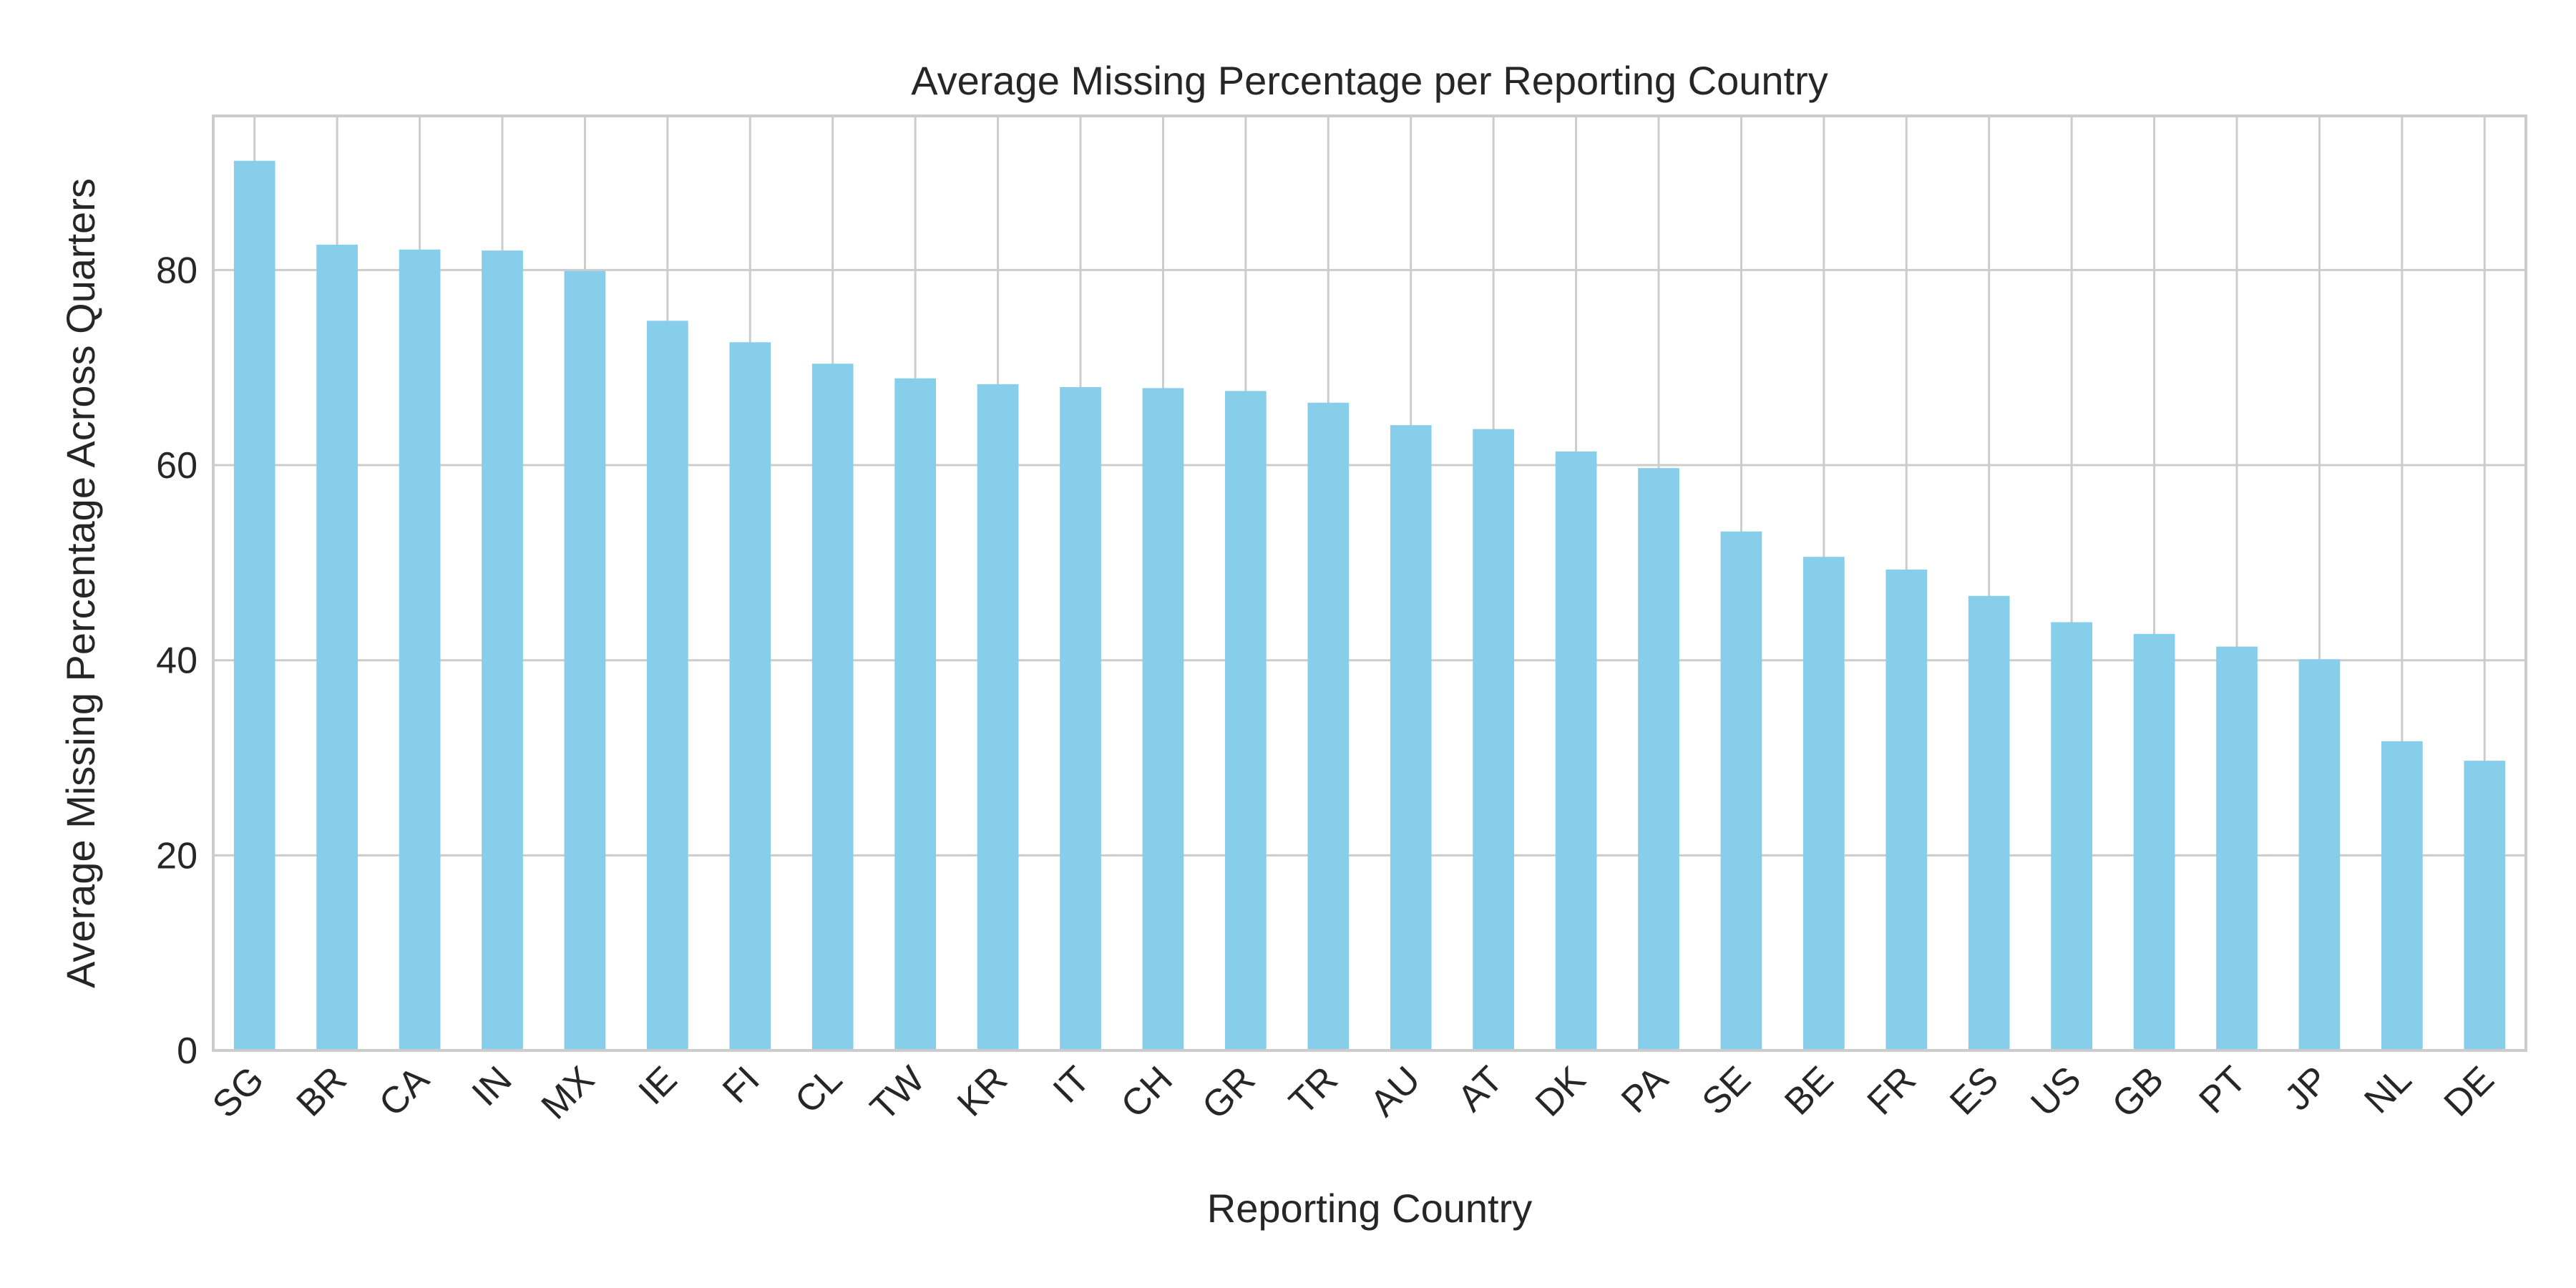 This screenshot has height=1288, width=2576. Describe the element at coordinates (2222, 1089) in the screenshot. I see `x-tick-label-pt: PT` at that location.